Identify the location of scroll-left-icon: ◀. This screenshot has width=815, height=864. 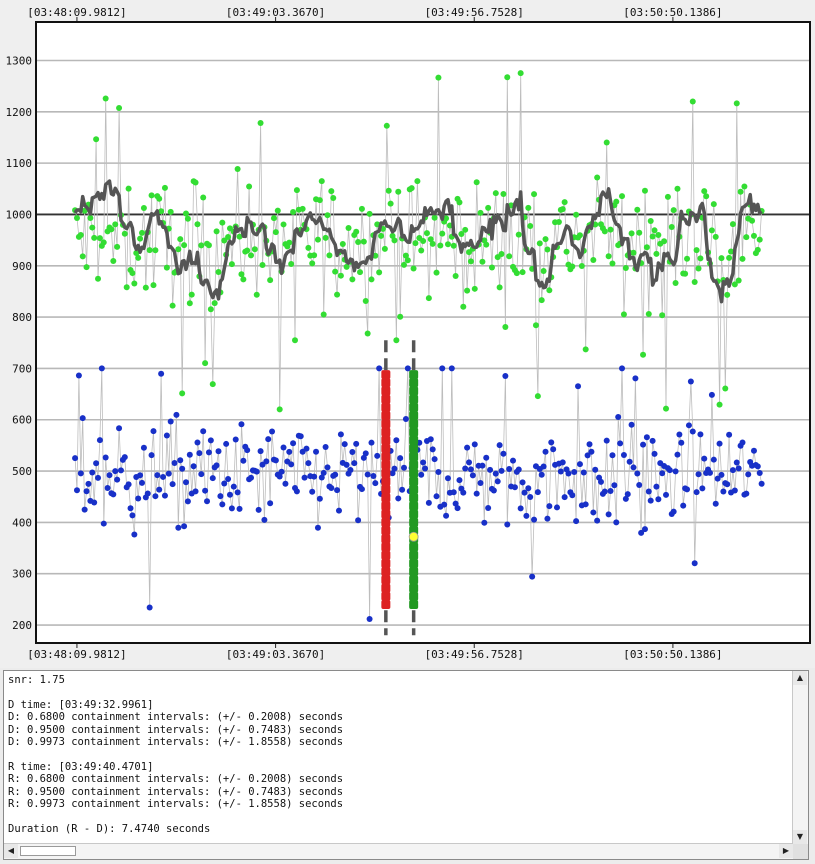
(11, 851).